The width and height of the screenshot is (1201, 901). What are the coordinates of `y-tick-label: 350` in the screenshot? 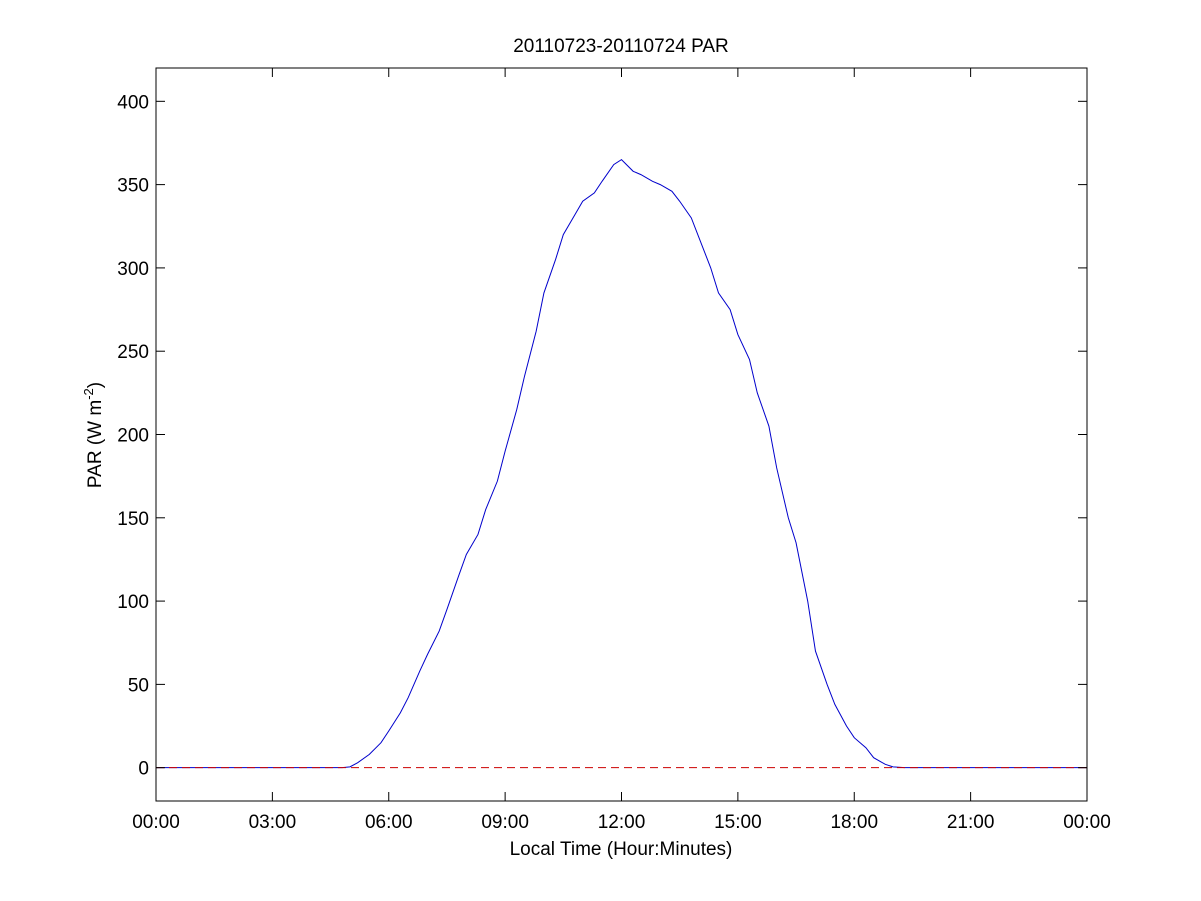 It's located at (133, 186).